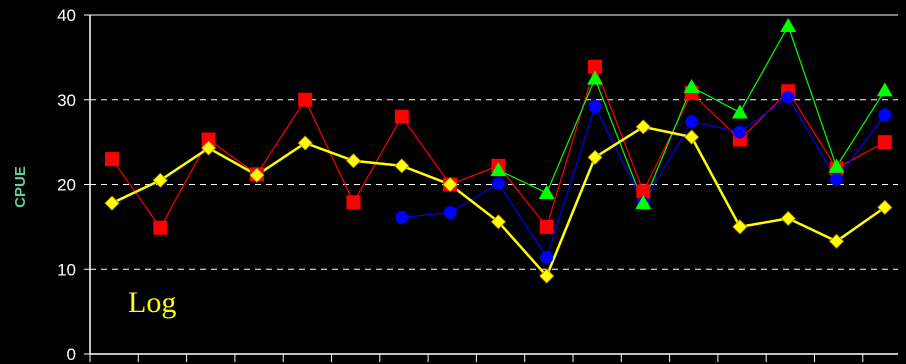 The image size is (906, 364). I want to click on y-tick-label-20: 20, so click(66, 185).